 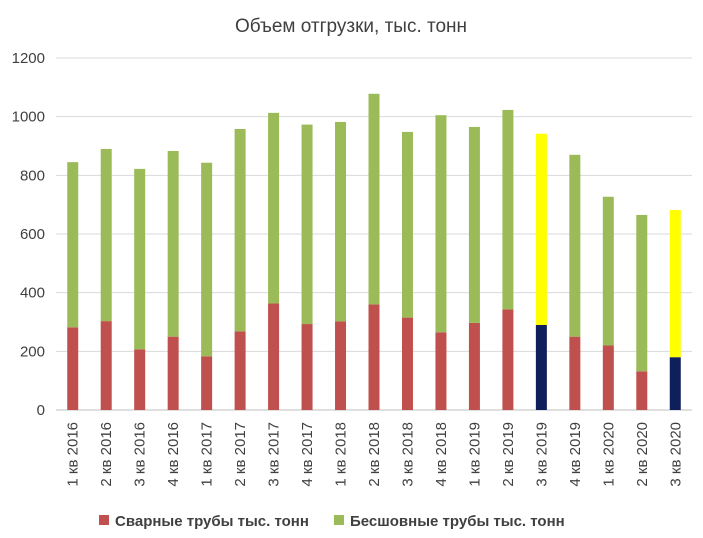 What do you see at coordinates (474, 454) in the screenshot?
I see `x-tick-label: 1 кв 2019` at bounding box center [474, 454].